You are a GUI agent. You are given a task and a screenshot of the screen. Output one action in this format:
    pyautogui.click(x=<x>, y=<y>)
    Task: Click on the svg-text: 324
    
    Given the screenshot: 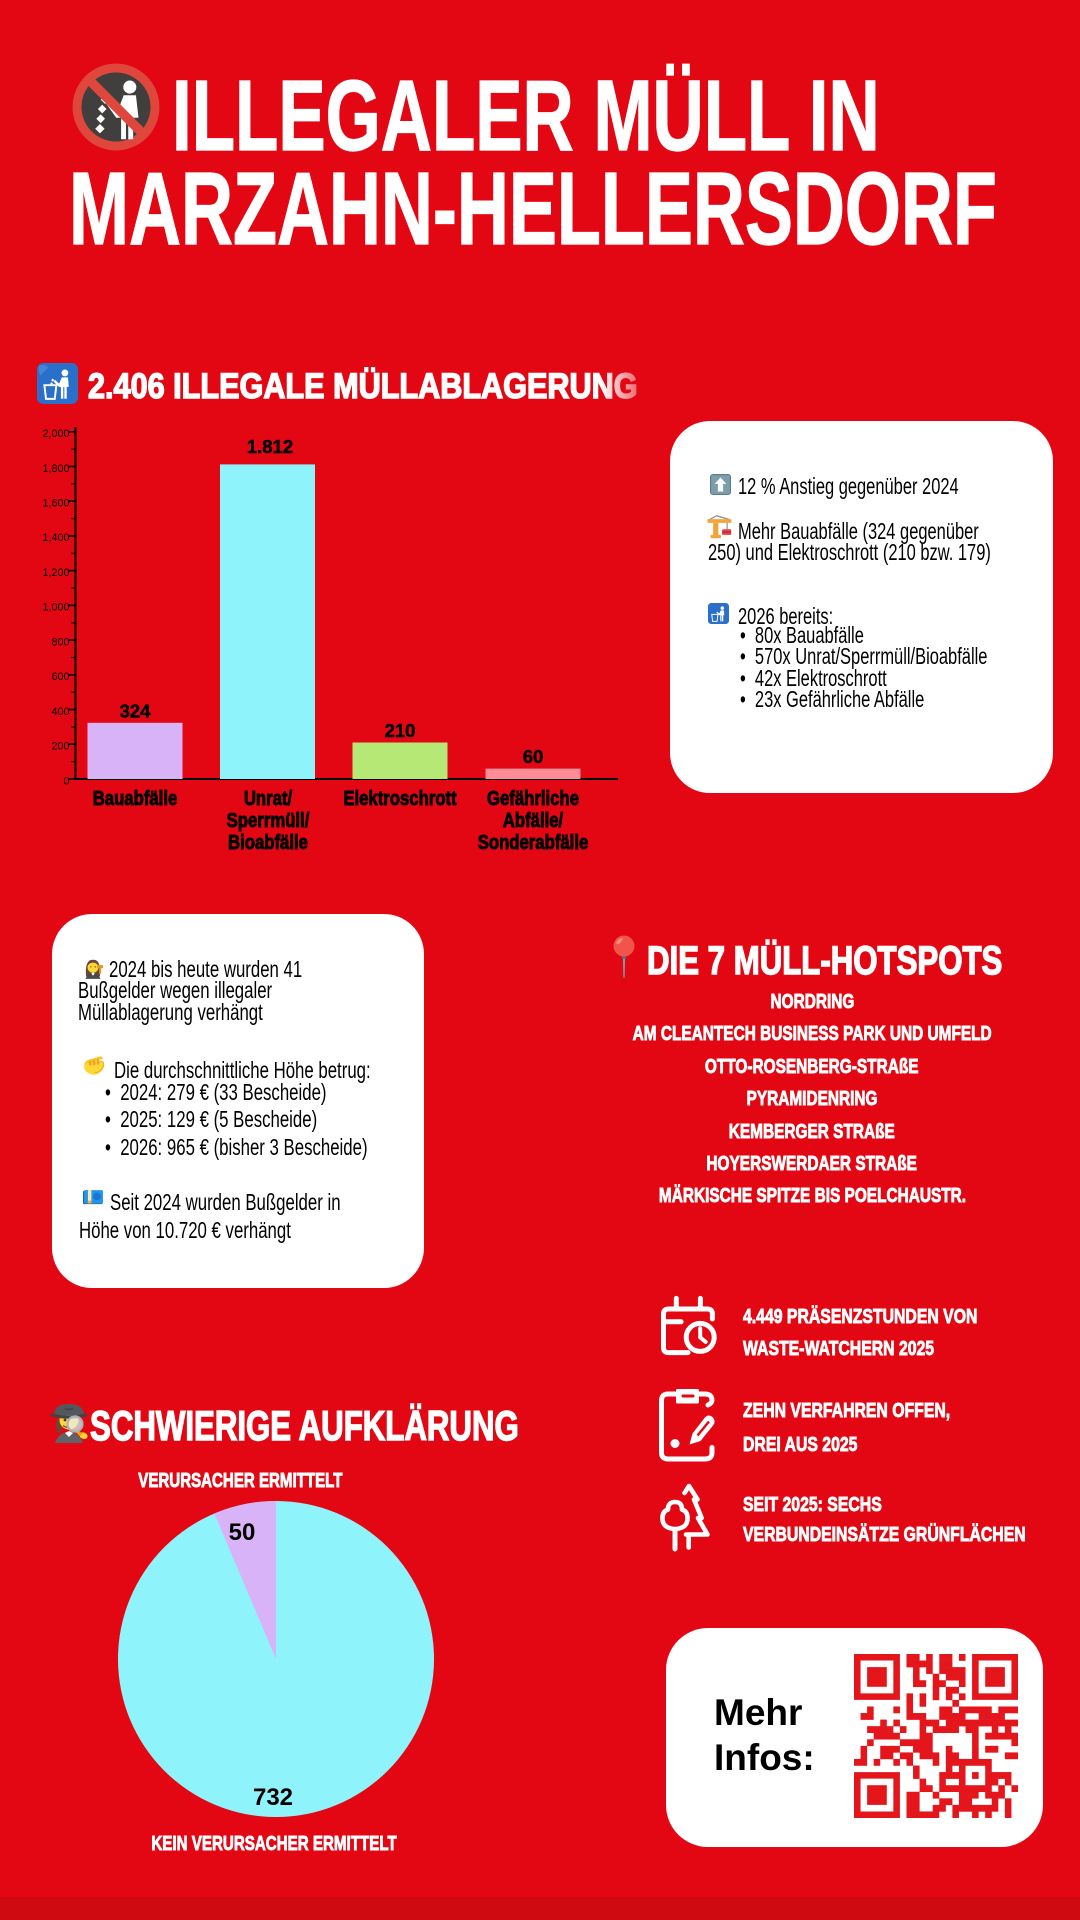 What is the action you would take?
    pyautogui.click(x=136, y=711)
    